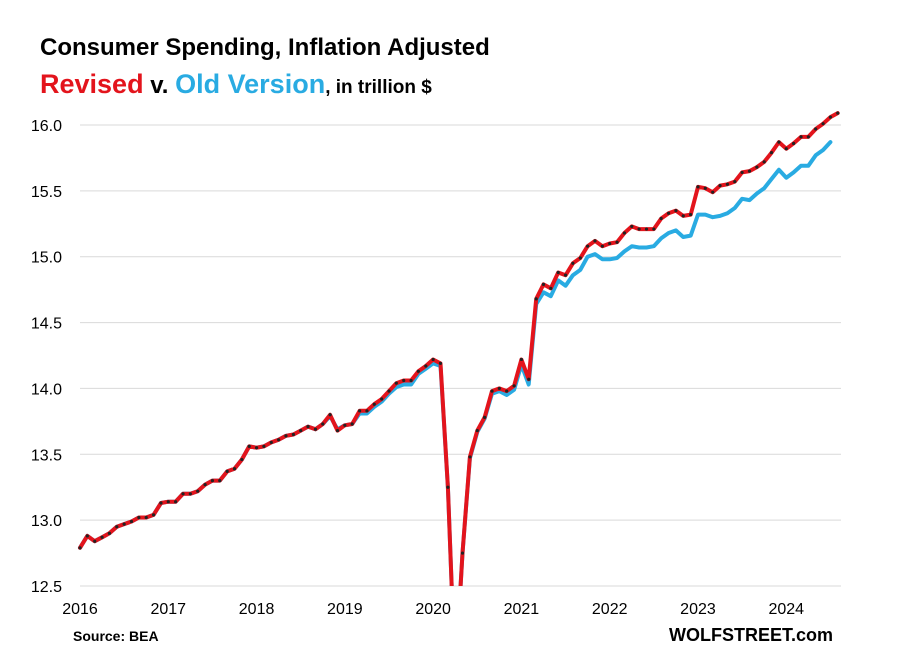 This screenshot has width=903, height=651. I want to click on chart-title: Consumer Spending, Inflation Adjusted, so click(265, 47).